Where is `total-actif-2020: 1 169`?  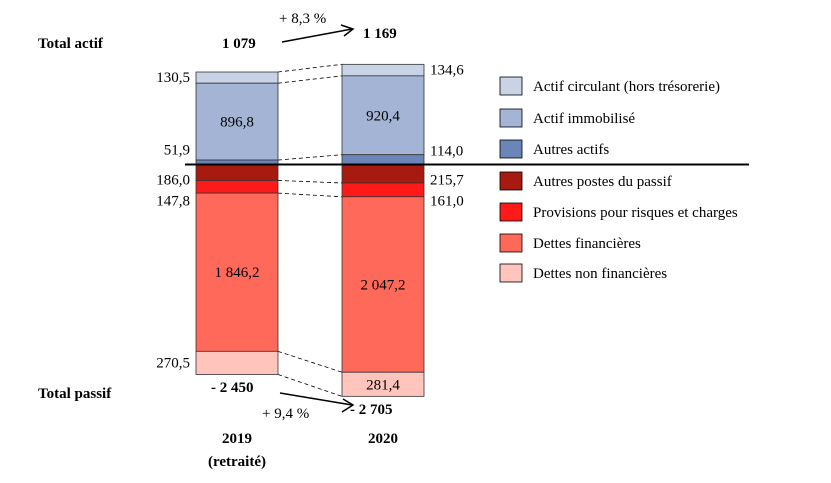 total-actif-2020: 1 169 is located at coordinates (380, 34).